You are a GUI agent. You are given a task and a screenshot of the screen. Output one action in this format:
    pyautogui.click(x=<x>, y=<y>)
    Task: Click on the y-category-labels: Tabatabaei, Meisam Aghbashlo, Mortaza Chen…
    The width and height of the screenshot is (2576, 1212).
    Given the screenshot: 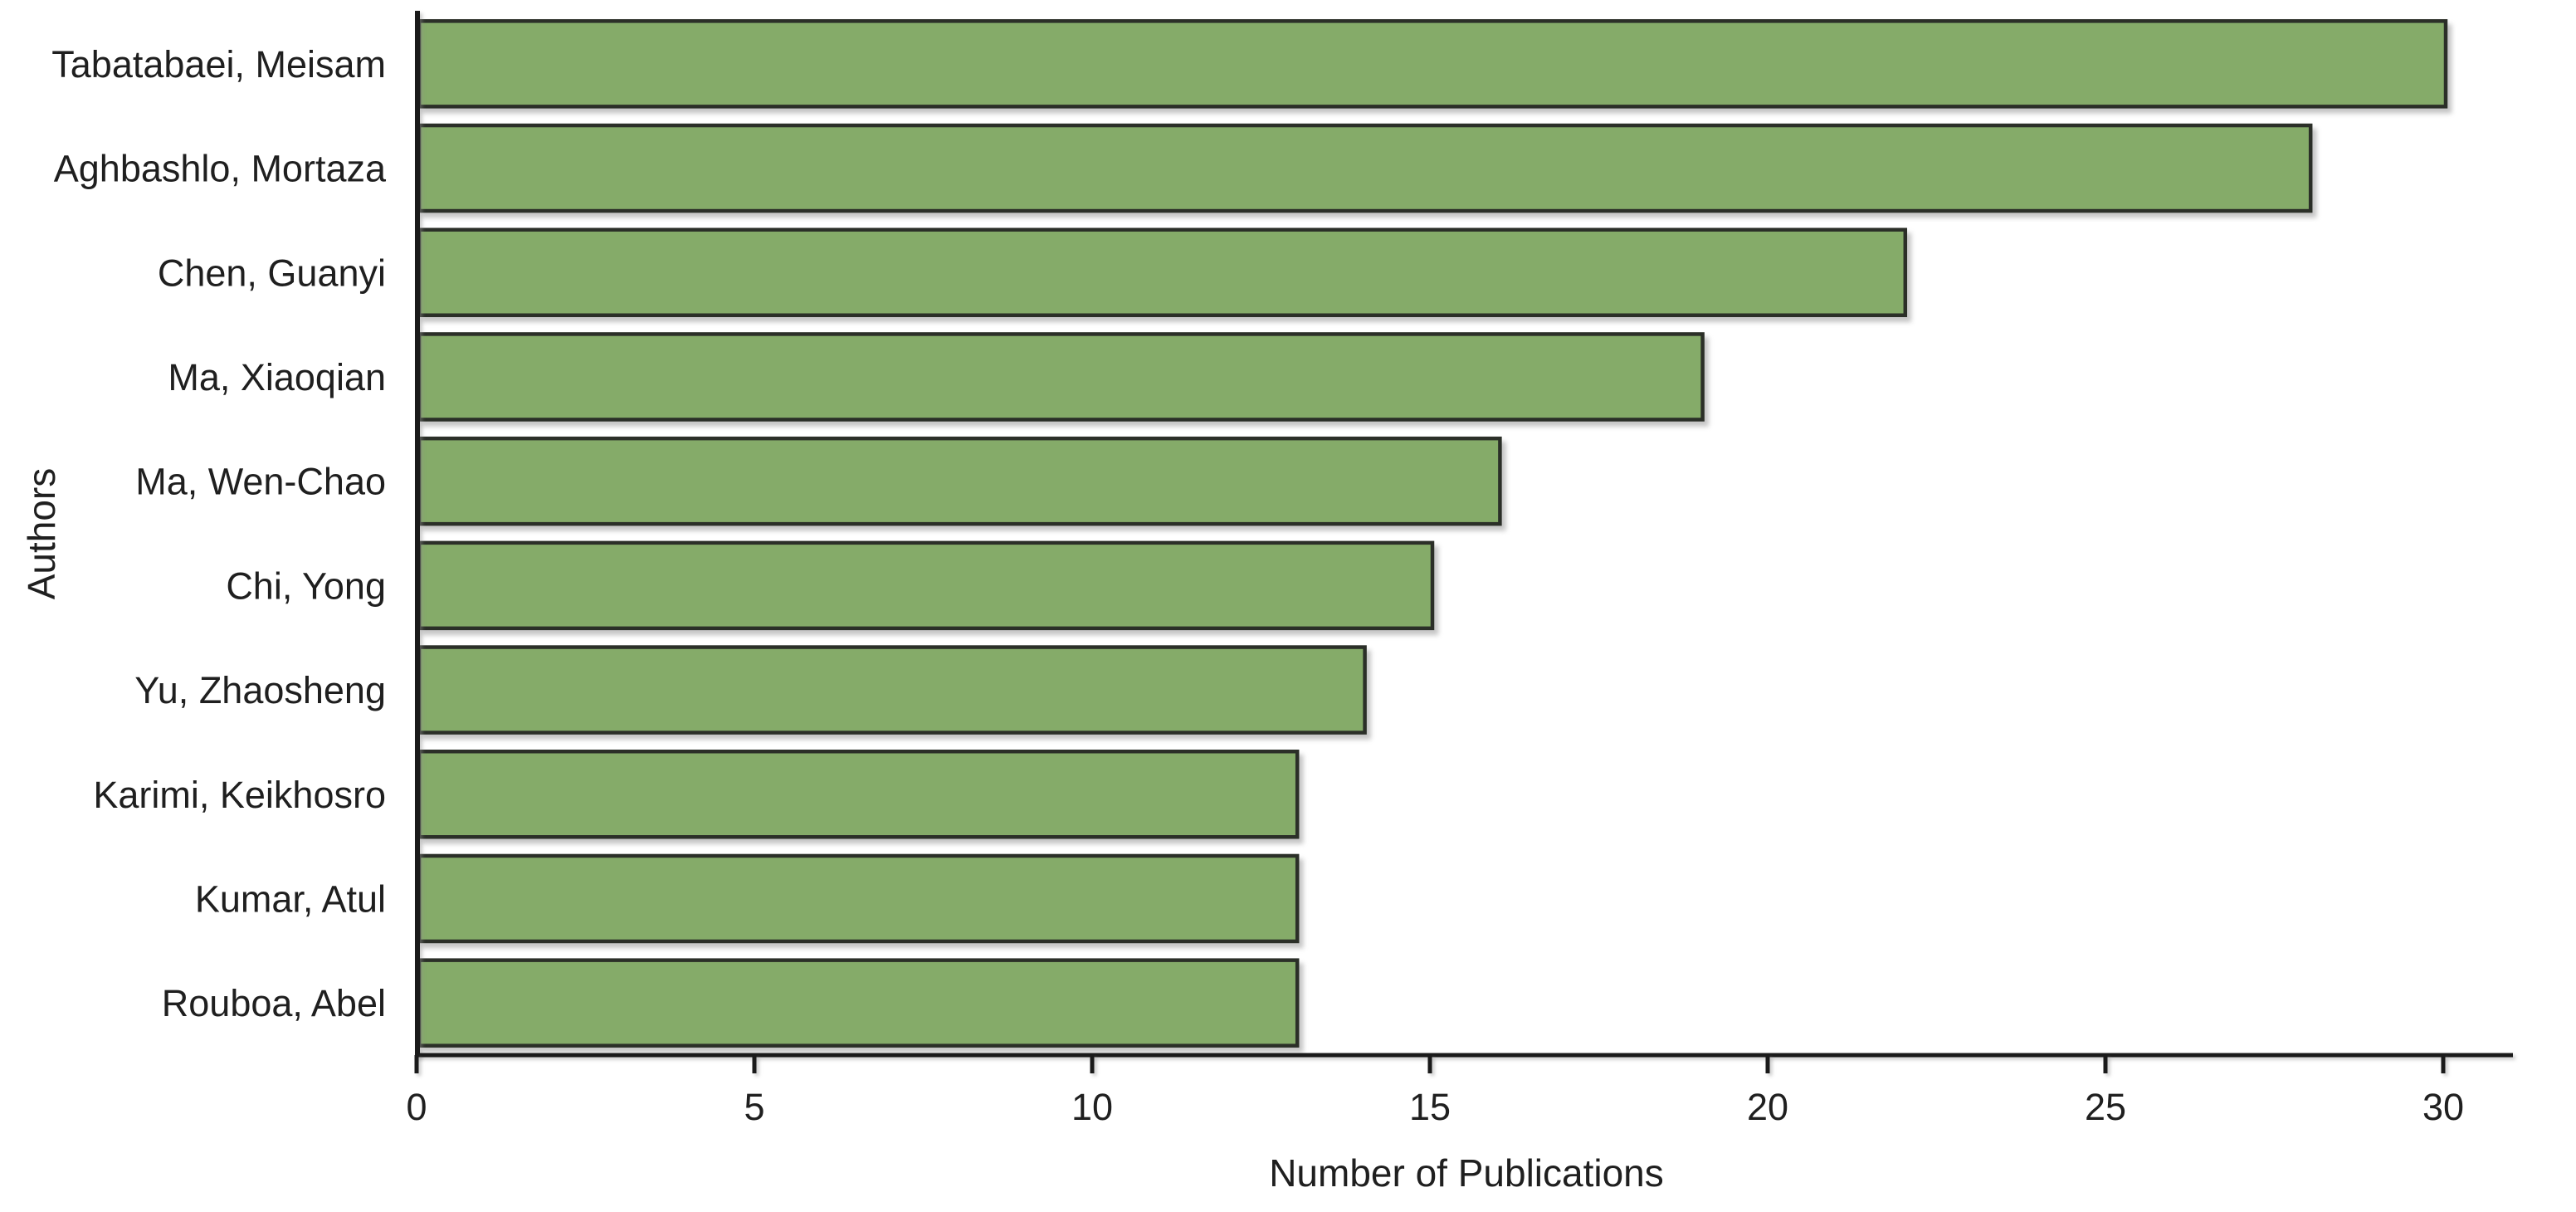 What is the action you would take?
    pyautogui.click(x=219, y=533)
    